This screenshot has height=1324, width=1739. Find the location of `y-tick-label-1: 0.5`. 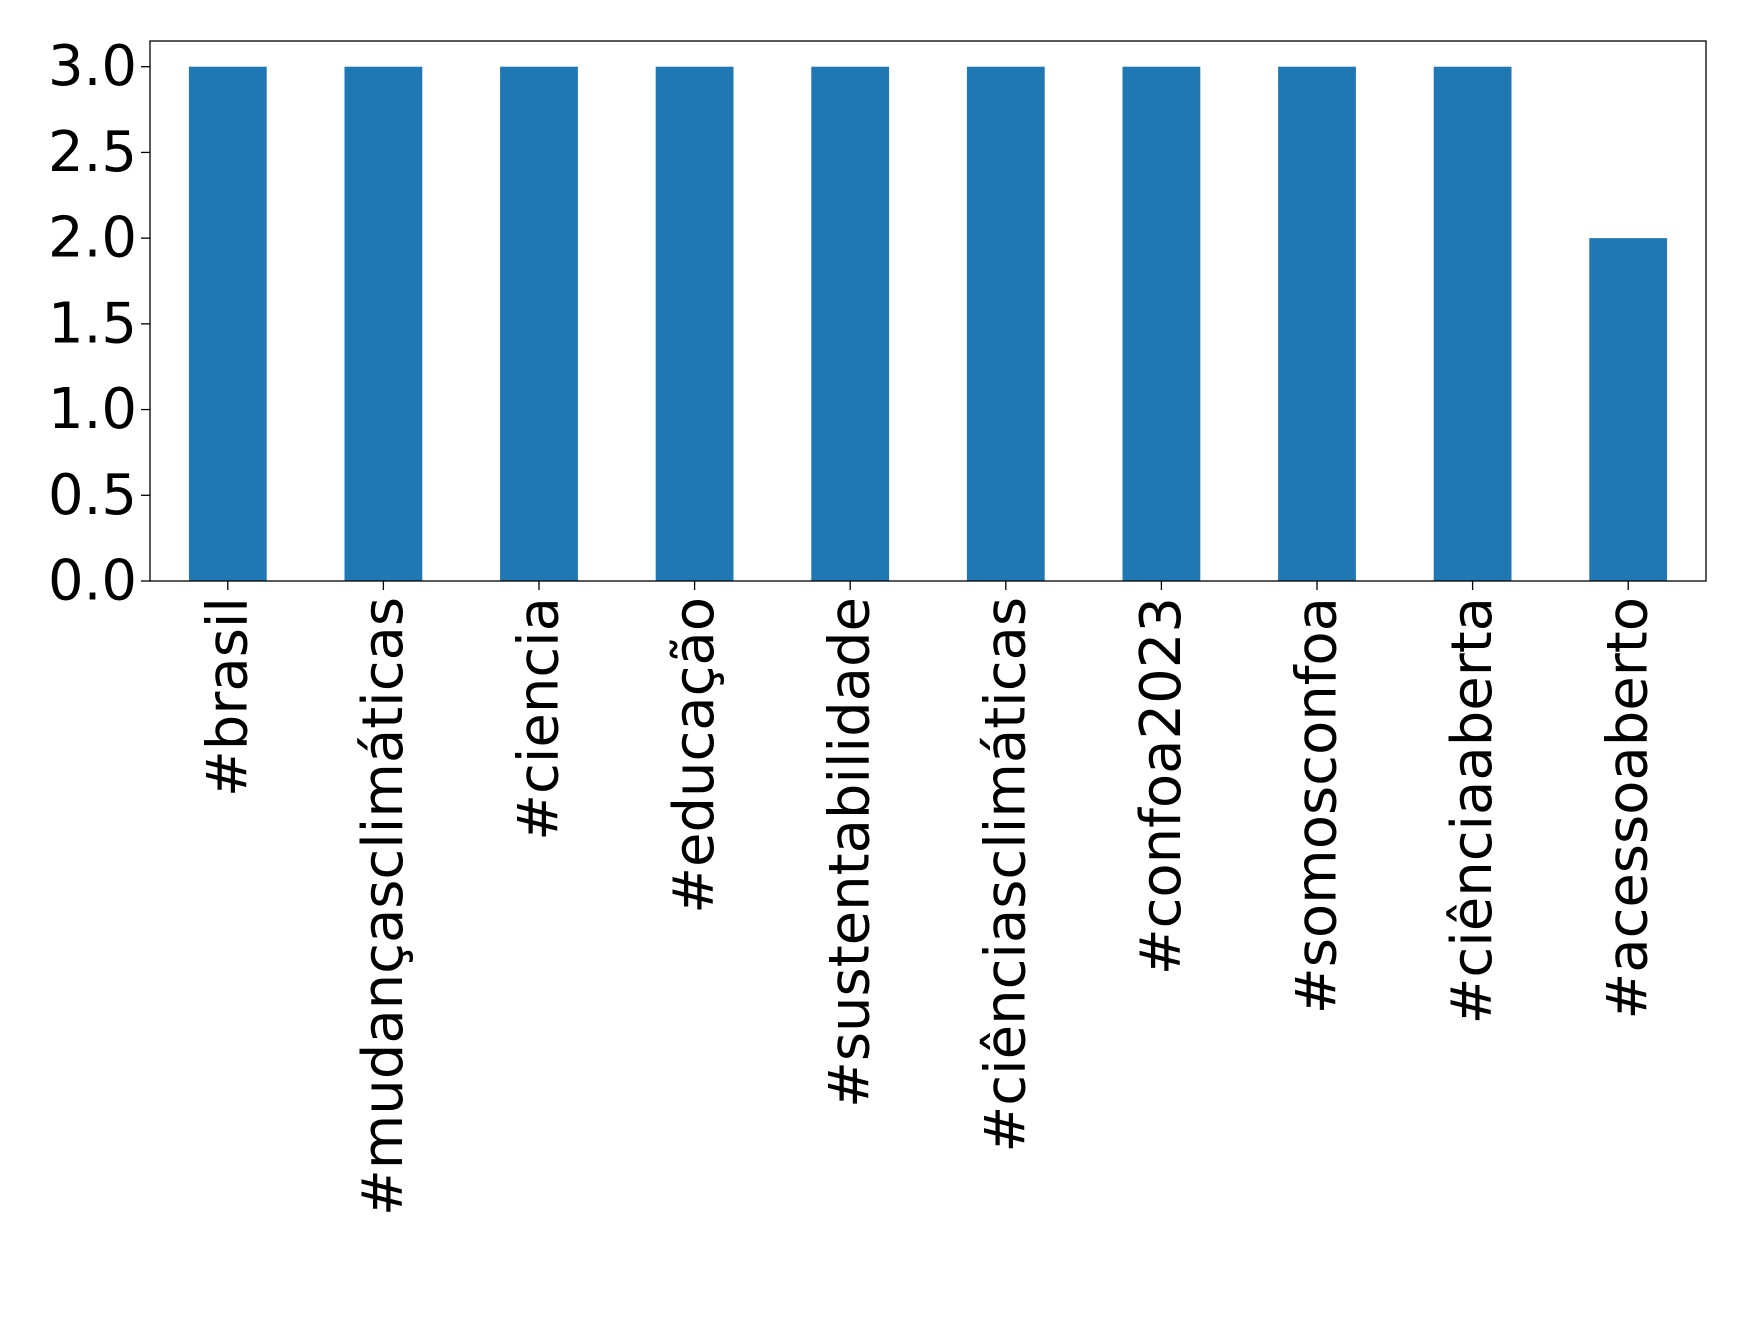

y-tick-label-1: 0.5 is located at coordinates (92, 495).